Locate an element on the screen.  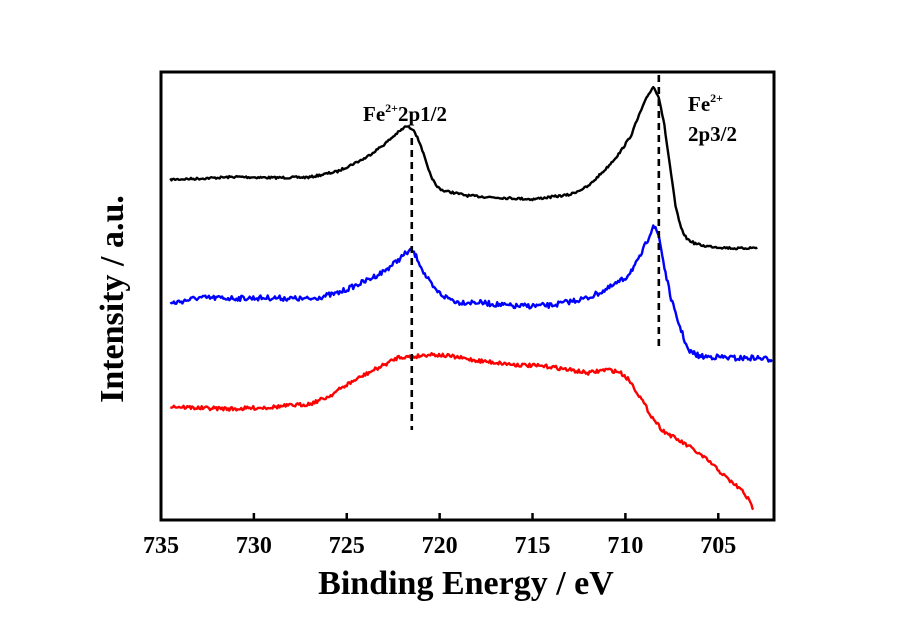
annotation-fe-2p3-2-charge: 2+ is located at coordinates (716, 98).